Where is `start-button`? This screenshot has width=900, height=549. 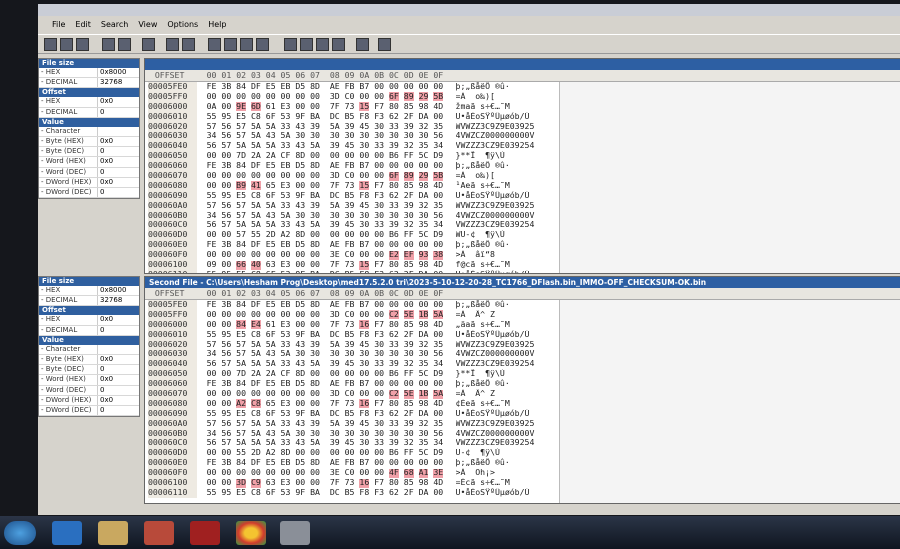 start-button is located at coordinates (20, 533).